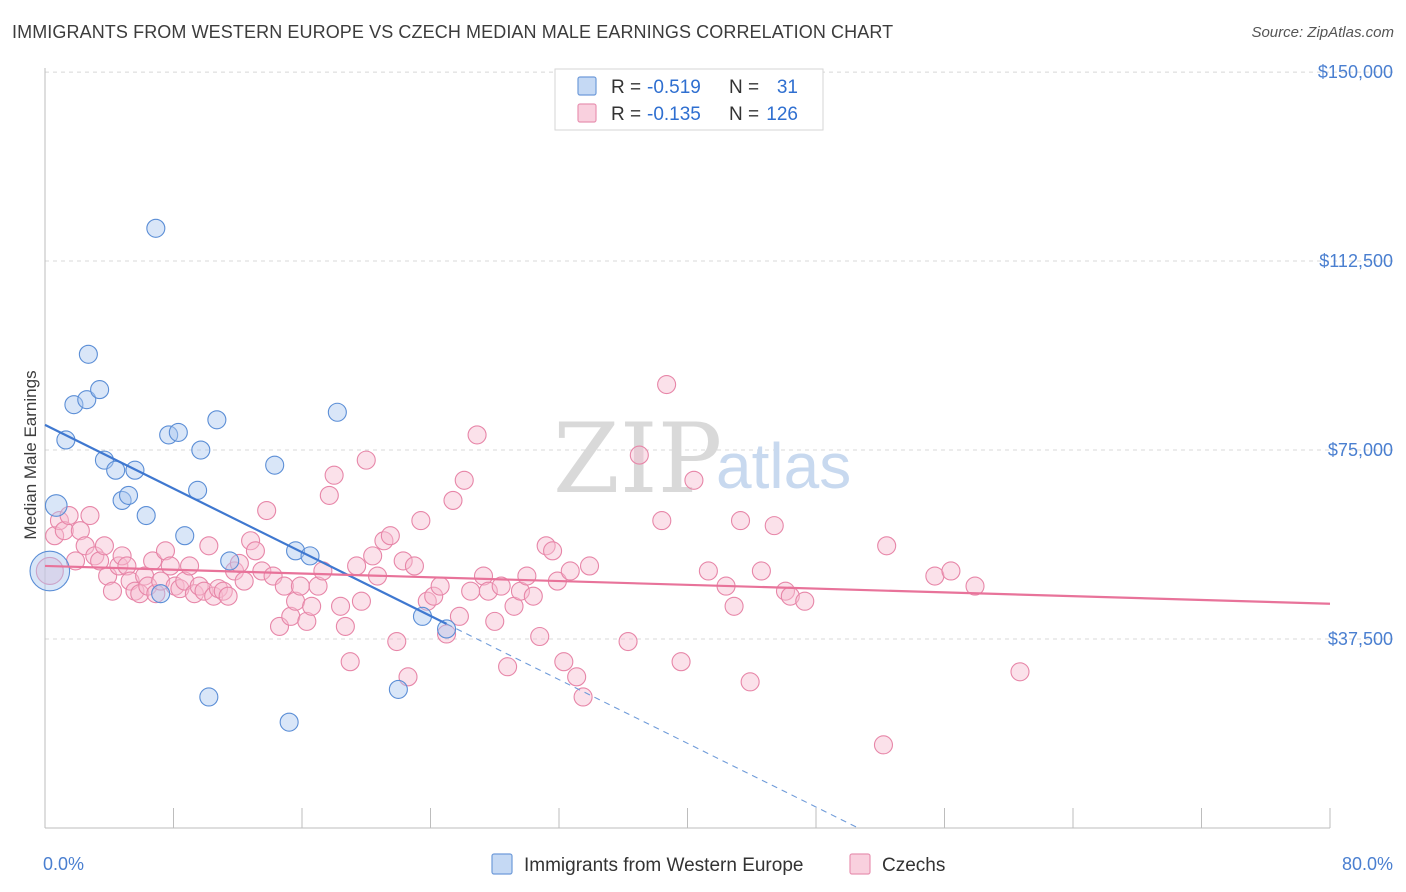 The height and width of the screenshot is (892, 1406). Describe the element at coordinates (1360, 639) in the screenshot. I see `y-tick-label: $37,500` at that location.